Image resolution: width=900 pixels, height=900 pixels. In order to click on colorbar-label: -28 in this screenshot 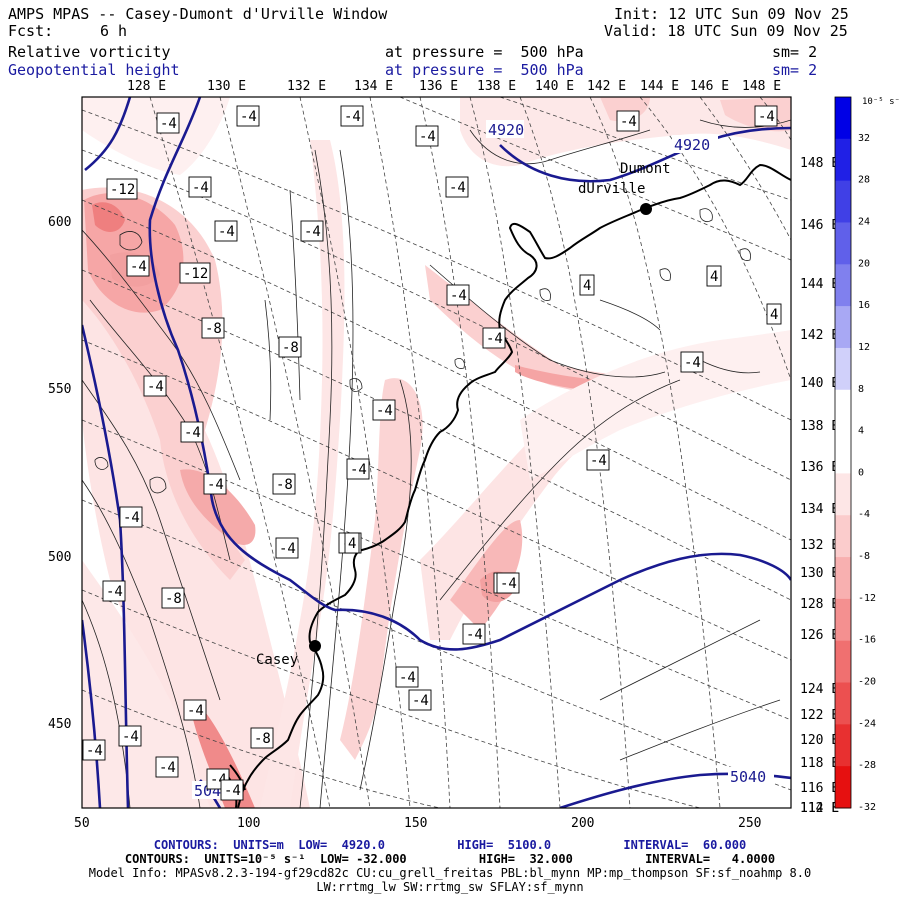, I will do `click(867, 765)`.